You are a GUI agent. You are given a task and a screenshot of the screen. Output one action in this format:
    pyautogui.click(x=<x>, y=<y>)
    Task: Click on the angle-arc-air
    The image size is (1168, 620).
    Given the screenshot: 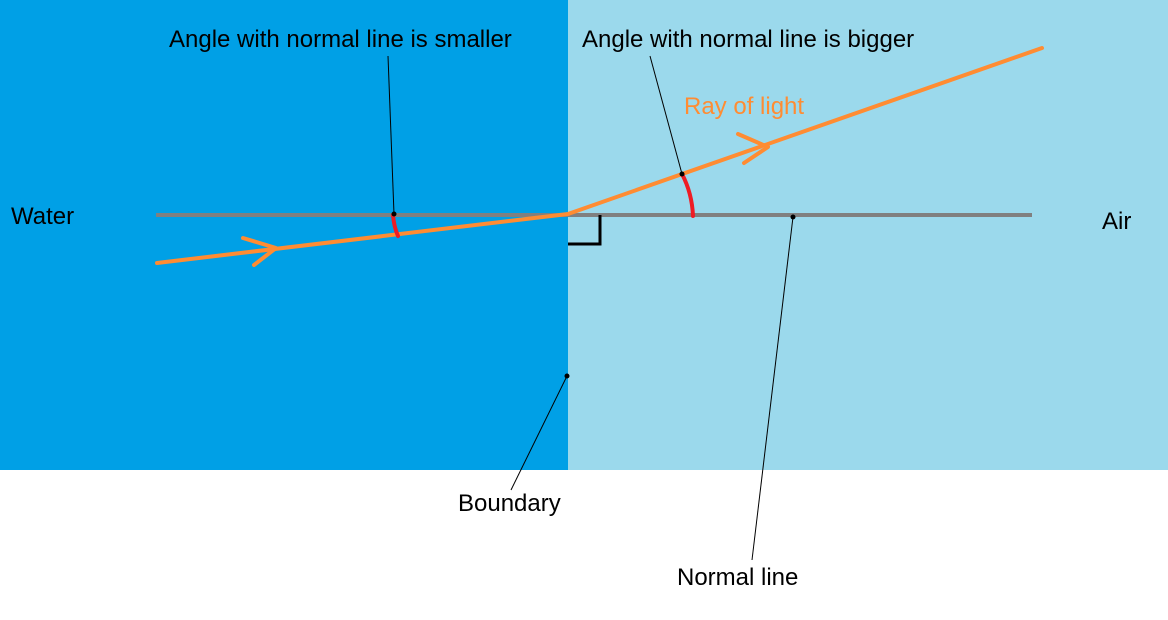 What is the action you would take?
    pyautogui.click(x=687, y=195)
    